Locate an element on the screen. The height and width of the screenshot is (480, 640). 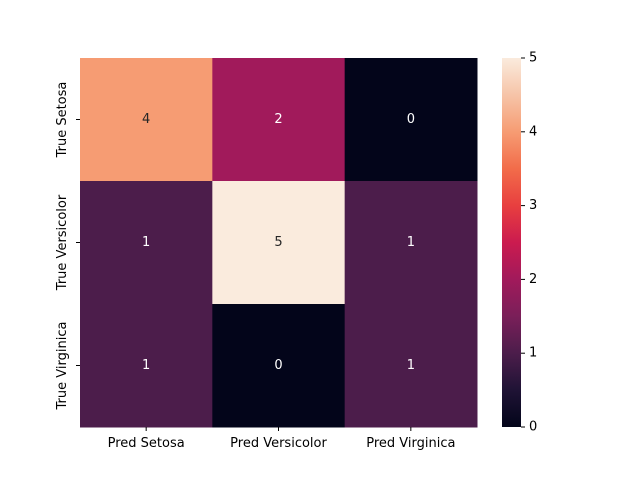
cell-value-label: 5 is located at coordinates (278, 242).